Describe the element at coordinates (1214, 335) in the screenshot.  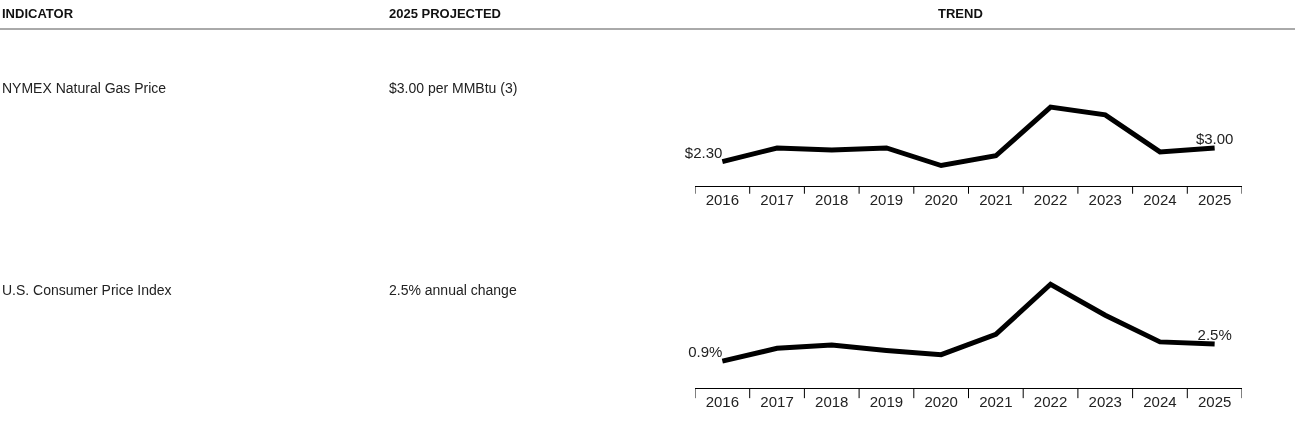
I see `data-label: 2.5%` at that location.